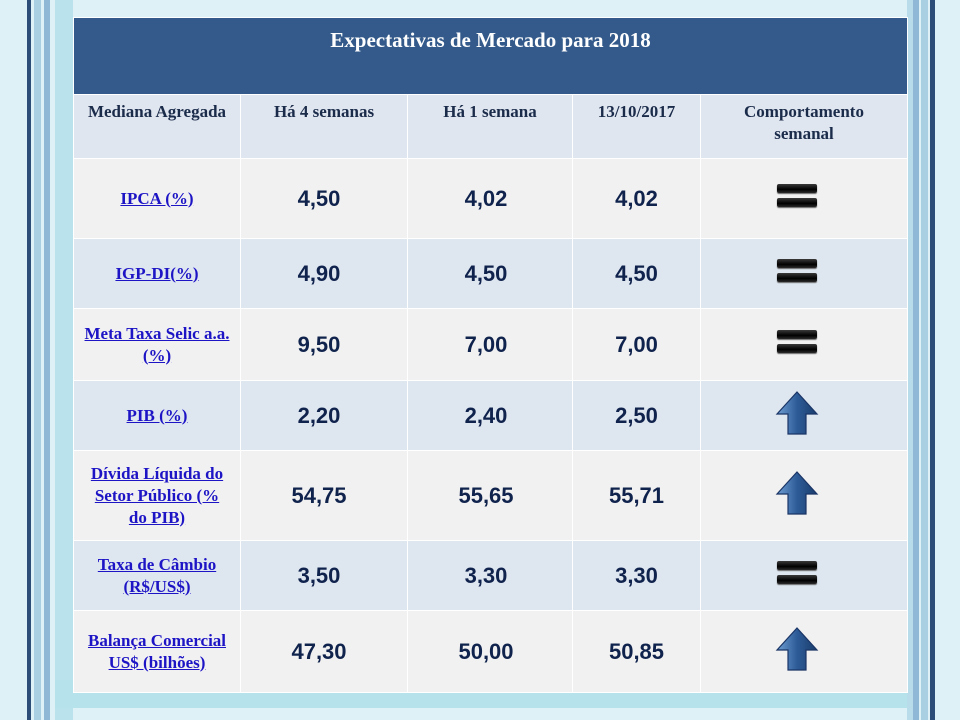  Describe the element at coordinates (636, 575) in the screenshot. I see `value-date: 3,30` at that location.